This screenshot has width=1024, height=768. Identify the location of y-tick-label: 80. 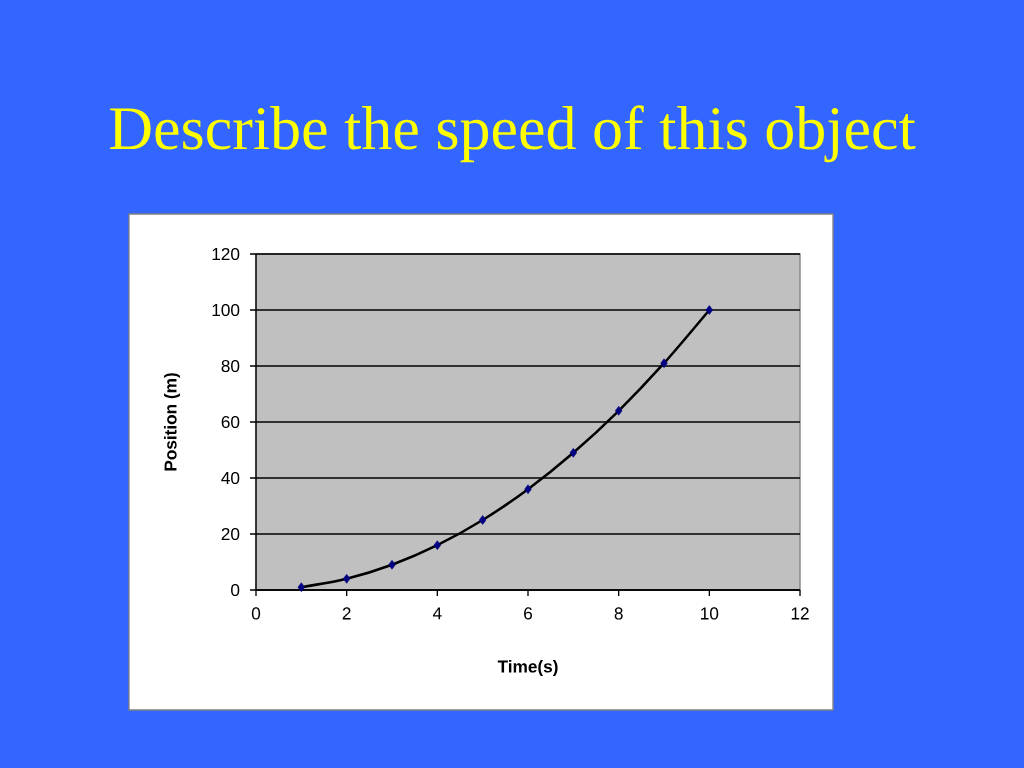
(230, 366).